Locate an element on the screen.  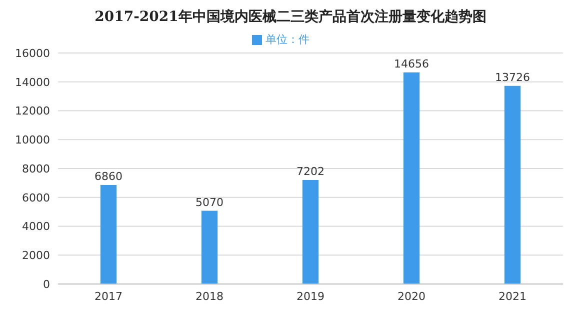
y-tick-label: 14000 is located at coordinates (32, 82).